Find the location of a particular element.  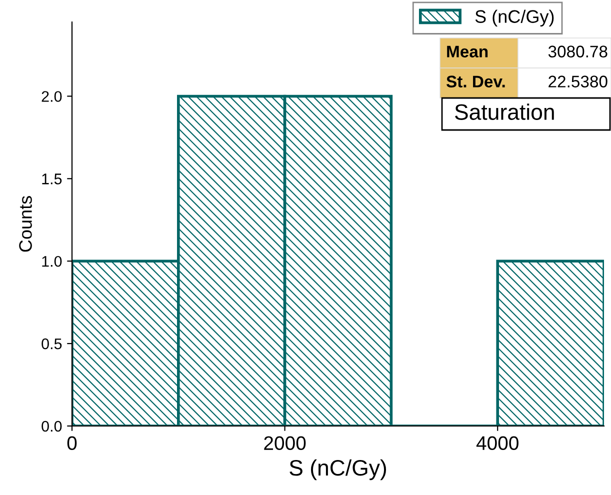

y-tick-label: 1.0 is located at coordinates (52, 261).